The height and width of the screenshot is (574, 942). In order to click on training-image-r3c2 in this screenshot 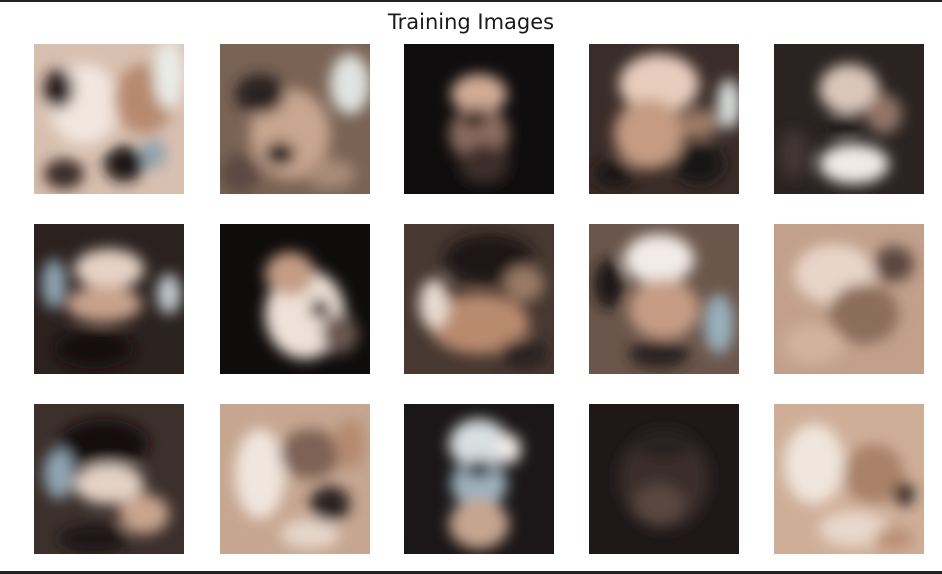, I will do `click(295, 479)`.